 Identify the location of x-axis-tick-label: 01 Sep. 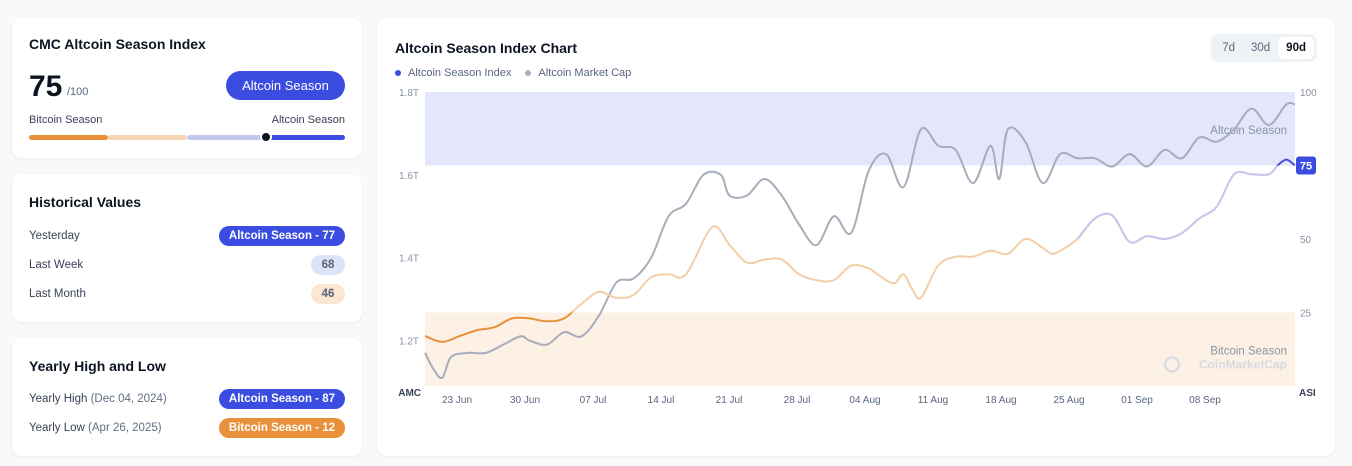
(1137, 400).